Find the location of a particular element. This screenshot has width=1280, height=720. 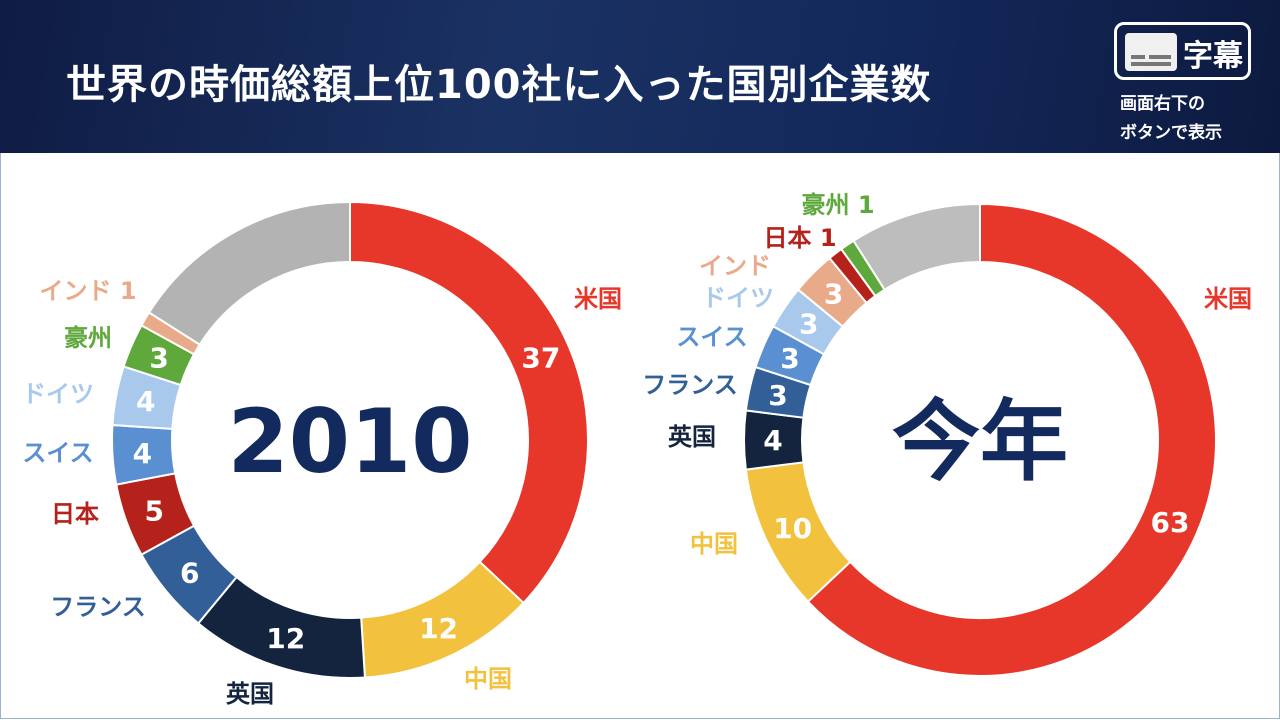

subtitles-icon is located at coordinates (1151, 52).